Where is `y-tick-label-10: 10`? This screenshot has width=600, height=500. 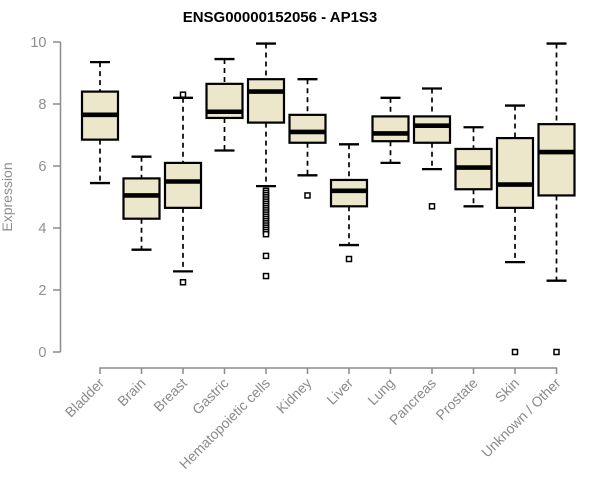 y-tick-label-10: 10 is located at coordinates (38, 43).